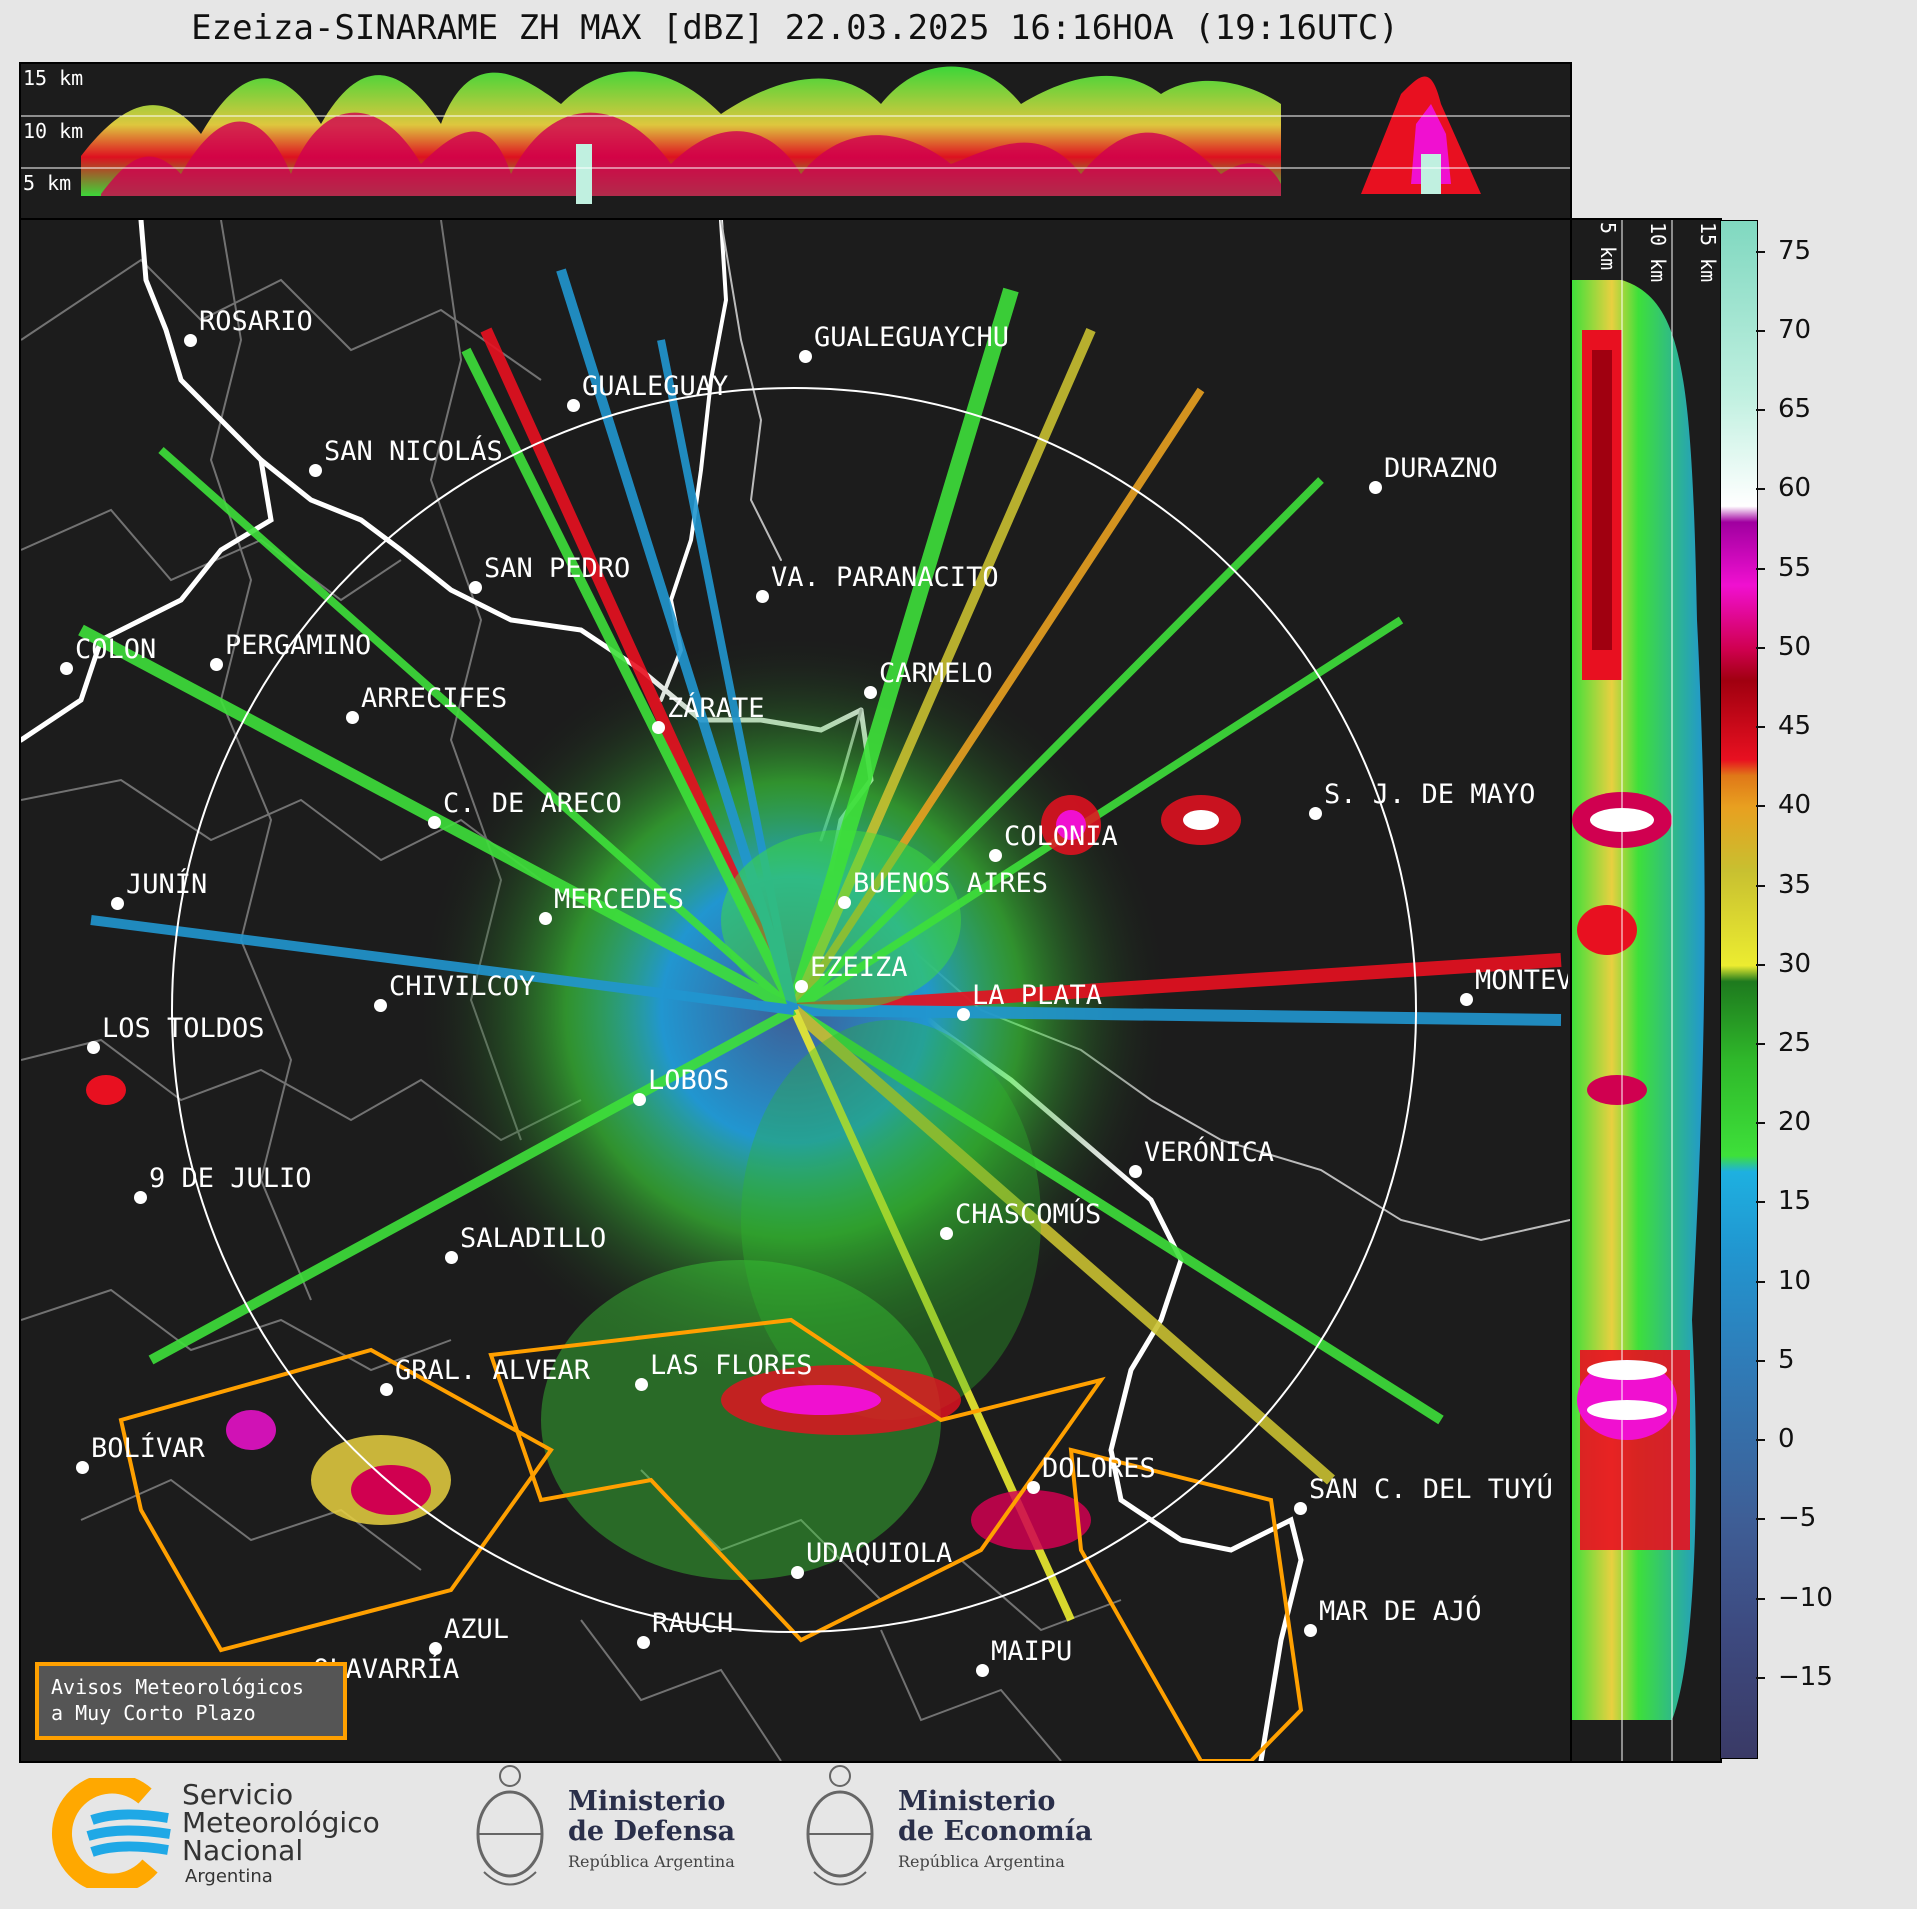 This screenshot has width=1917, height=1909. What do you see at coordinates (298, 645) in the screenshot?
I see `city-label: PERGAMINO` at bounding box center [298, 645].